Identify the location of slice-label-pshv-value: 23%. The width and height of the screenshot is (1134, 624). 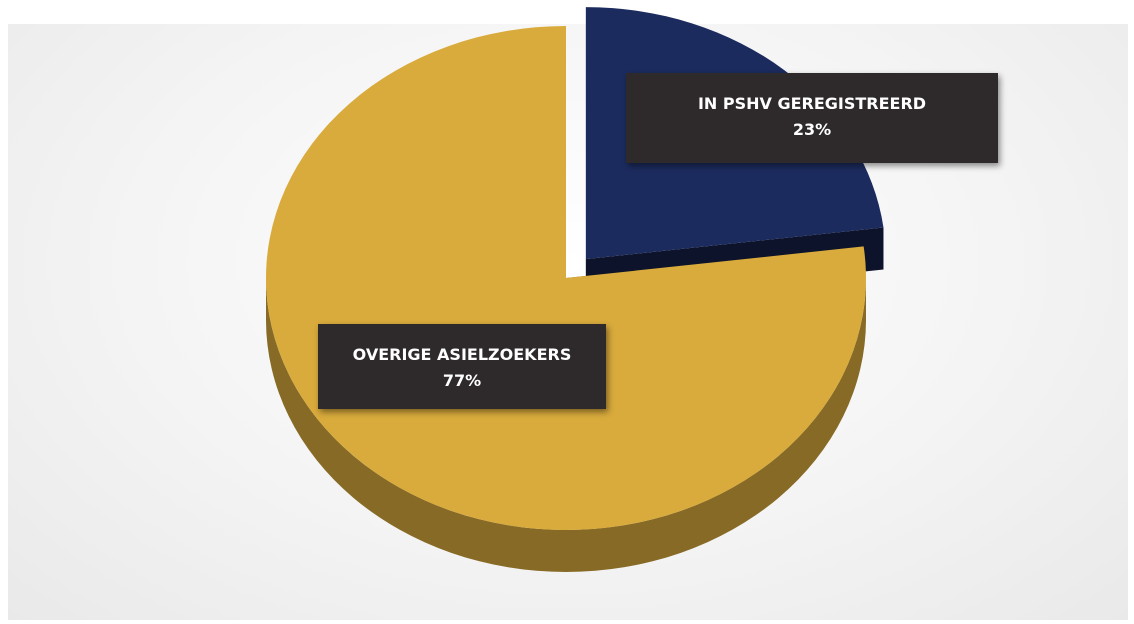
(812, 129).